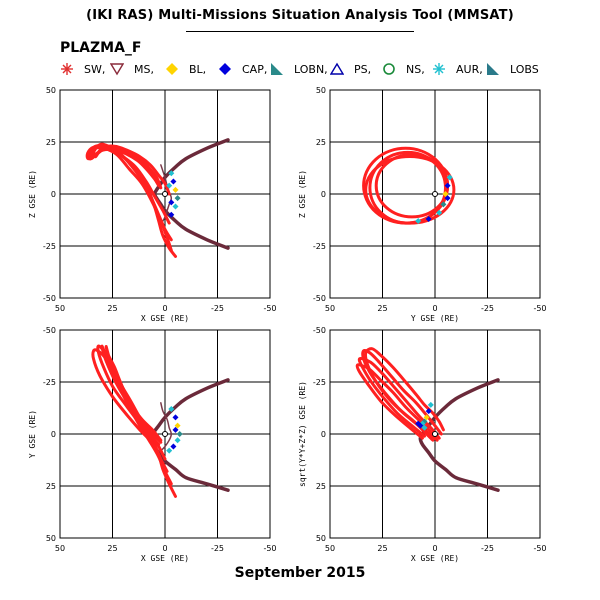  What do you see at coordinates (435, 318) in the screenshot?
I see `x-axis-label: Y GSE (RE)` at bounding box center [435, 318].